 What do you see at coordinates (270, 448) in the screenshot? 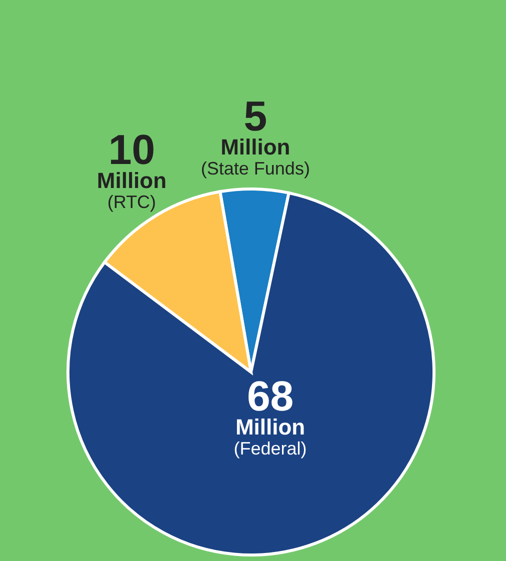
I see `slice-label: (Federal)` at bounding box center [270, 448].